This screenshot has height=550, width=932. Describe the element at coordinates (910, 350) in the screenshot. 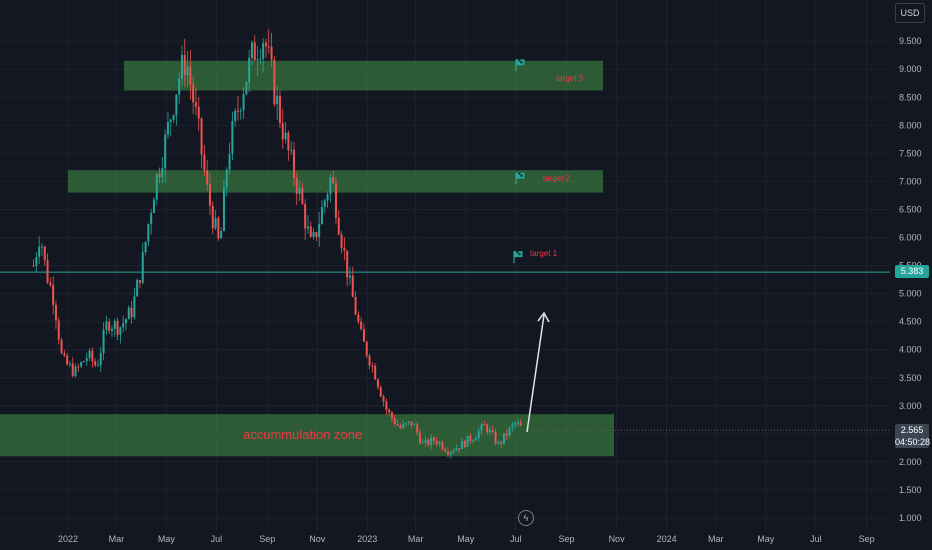

I see `y-tick-label: 4.000` at that location.